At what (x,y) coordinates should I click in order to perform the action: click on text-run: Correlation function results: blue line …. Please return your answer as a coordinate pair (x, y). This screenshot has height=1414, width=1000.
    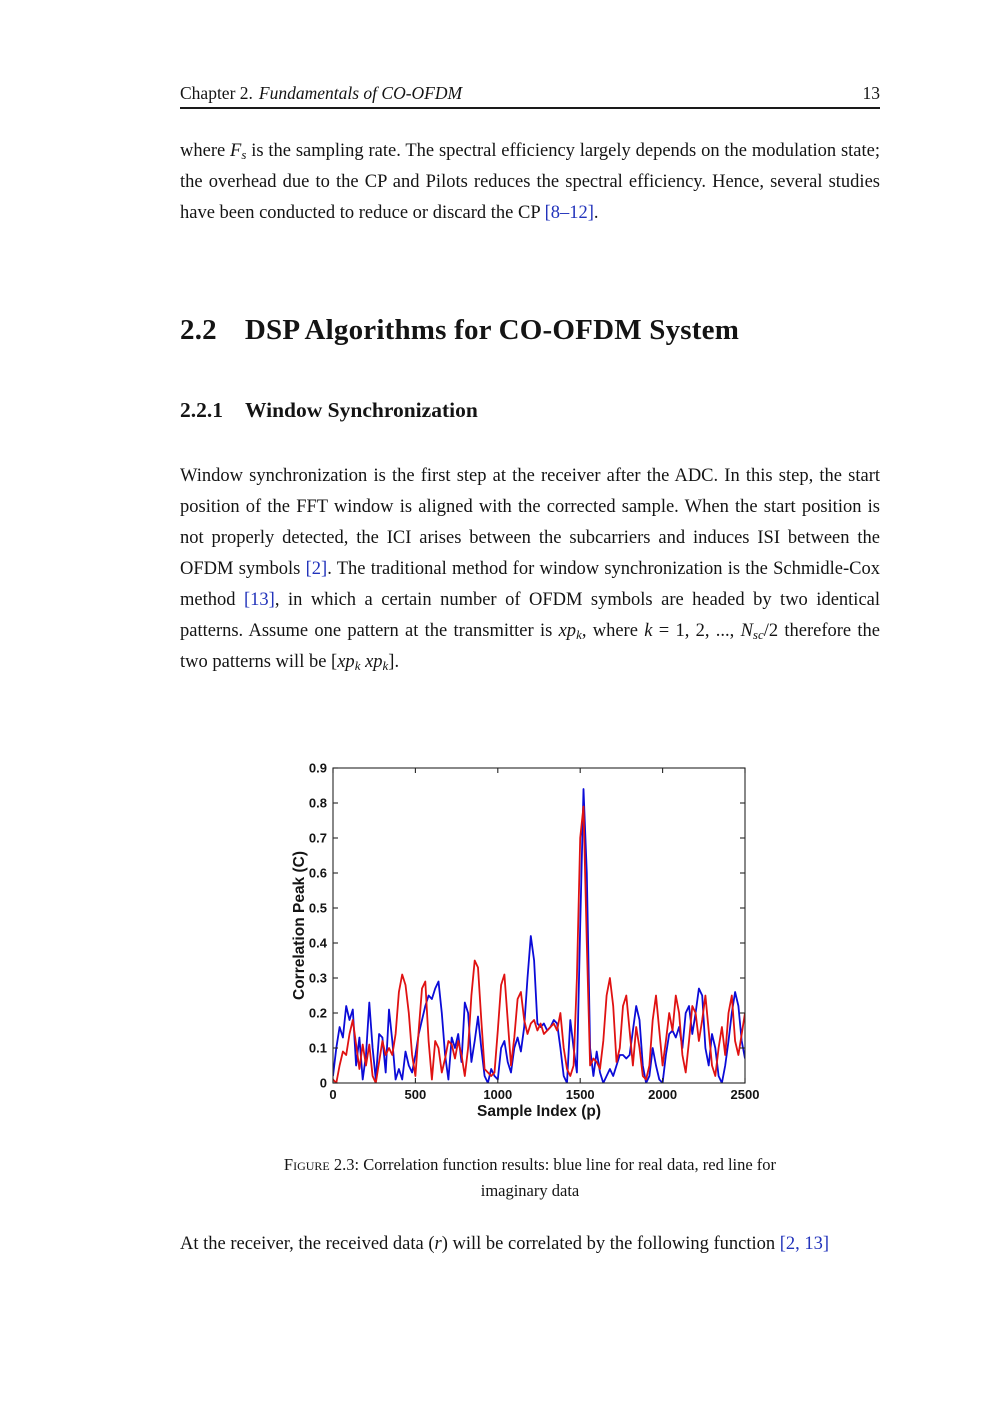
    Looking at the image, I should click on (568, 1164).